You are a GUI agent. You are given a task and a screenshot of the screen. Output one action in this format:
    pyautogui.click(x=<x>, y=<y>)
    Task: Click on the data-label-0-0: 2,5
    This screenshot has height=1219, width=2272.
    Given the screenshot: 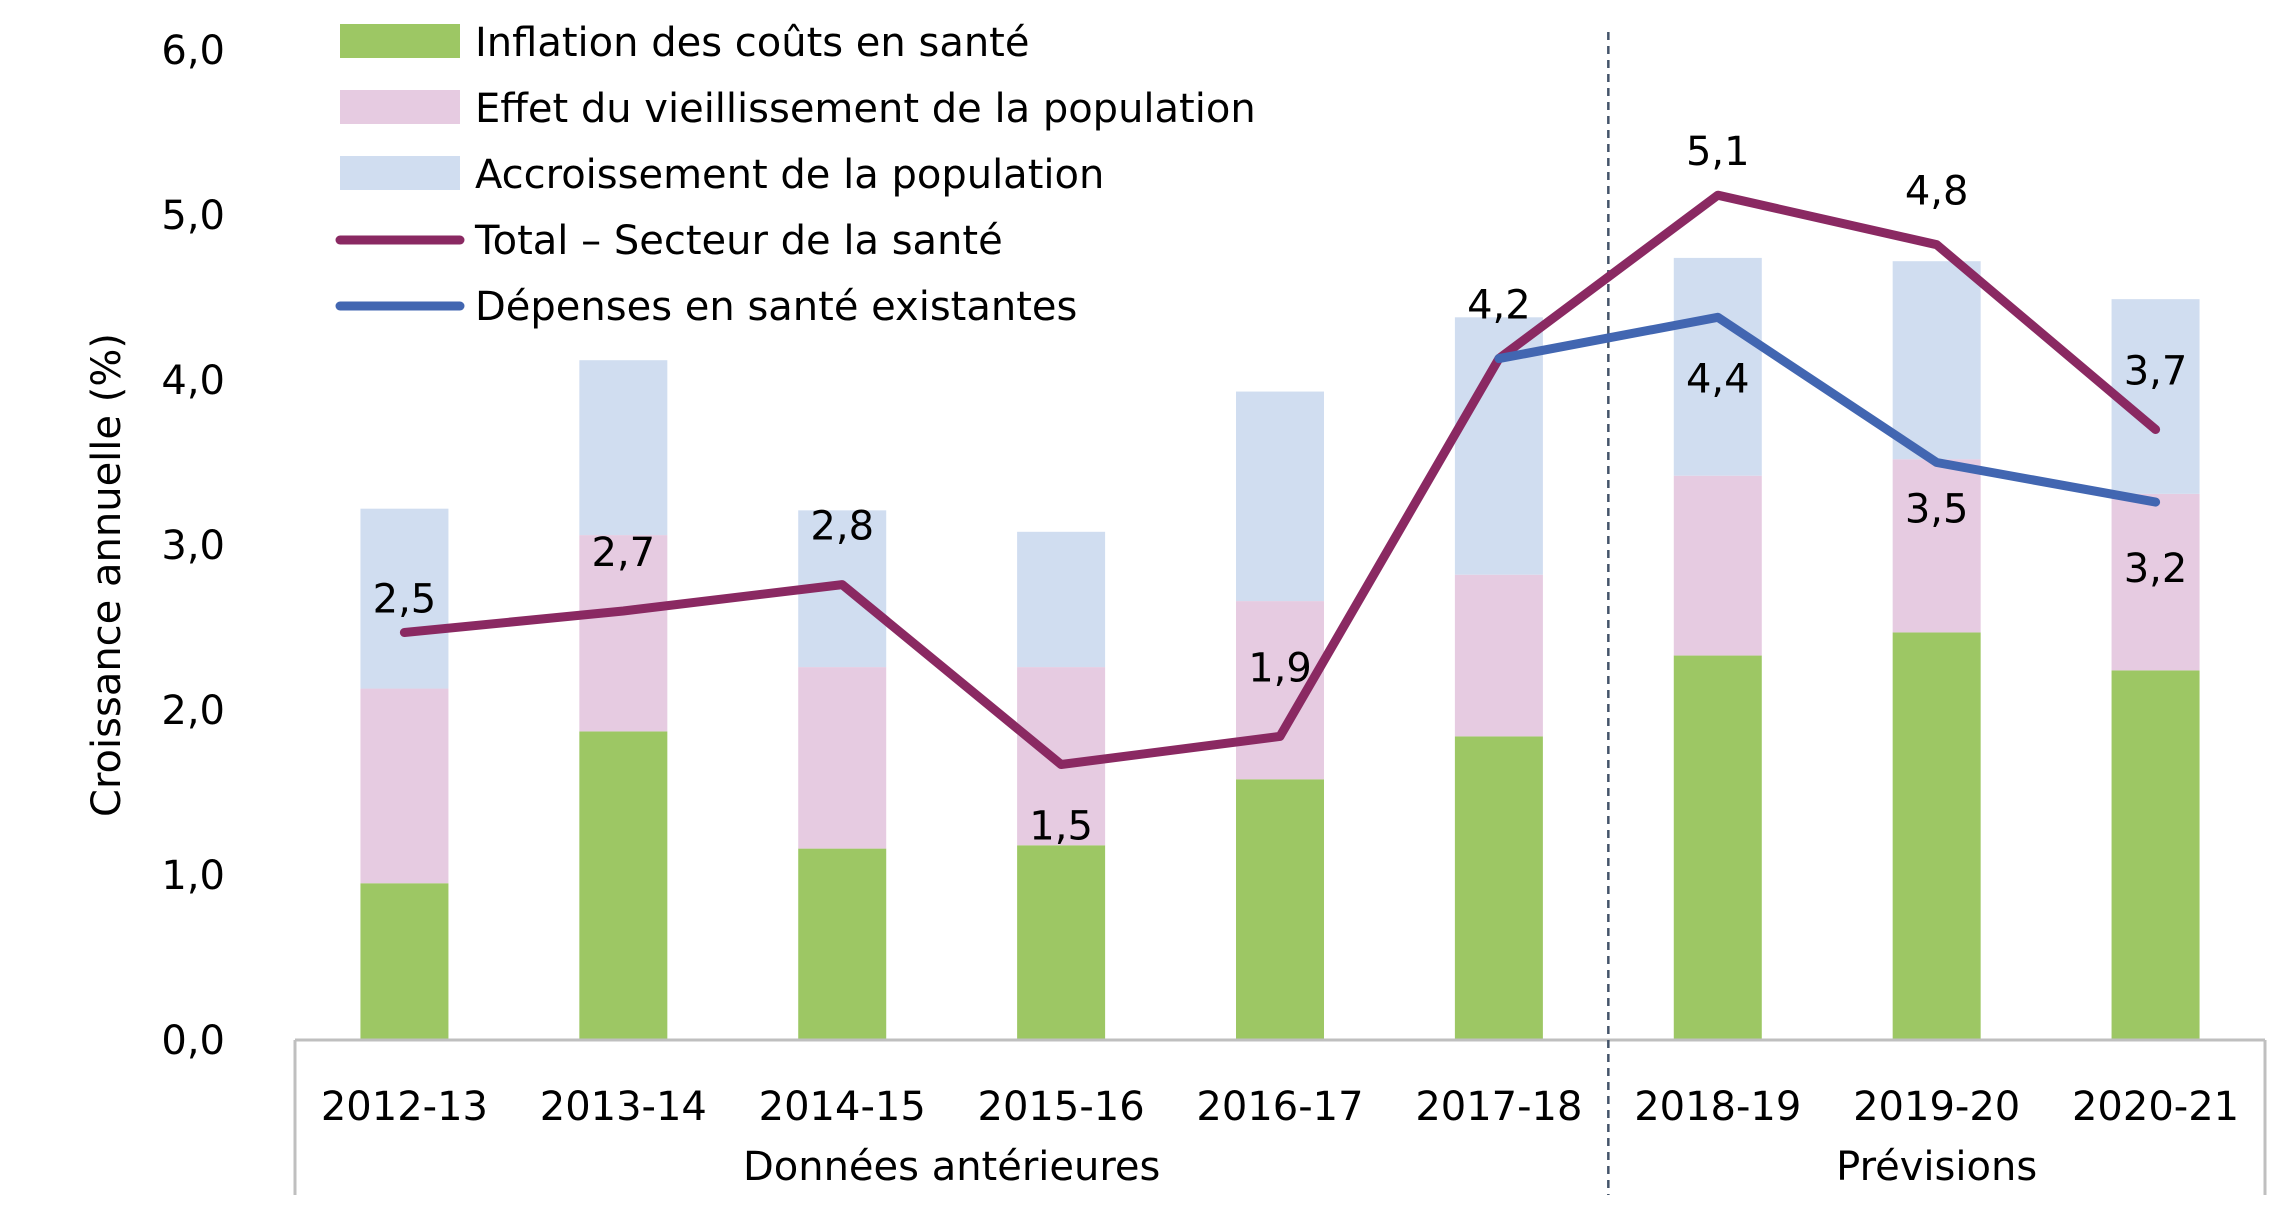 What is the action you would take?
    pyautogui.click(x=405, y=599)
    